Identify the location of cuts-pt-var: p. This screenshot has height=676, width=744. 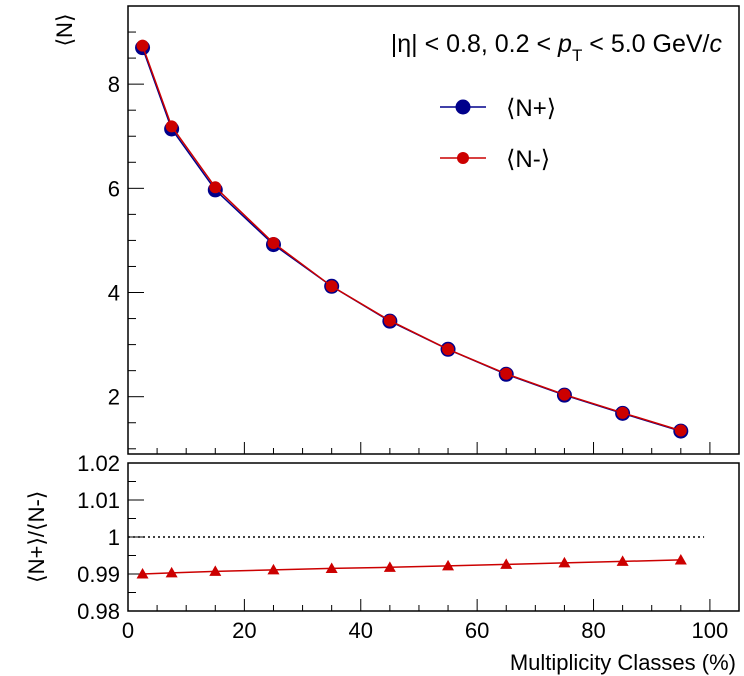
(564, 44).